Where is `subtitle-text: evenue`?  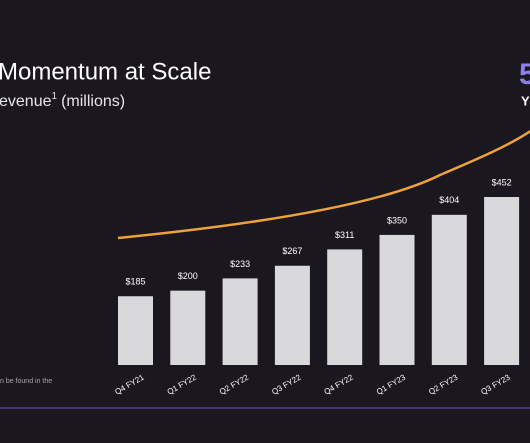
subtitle-text: evenue is located at coordinates (26, 101).